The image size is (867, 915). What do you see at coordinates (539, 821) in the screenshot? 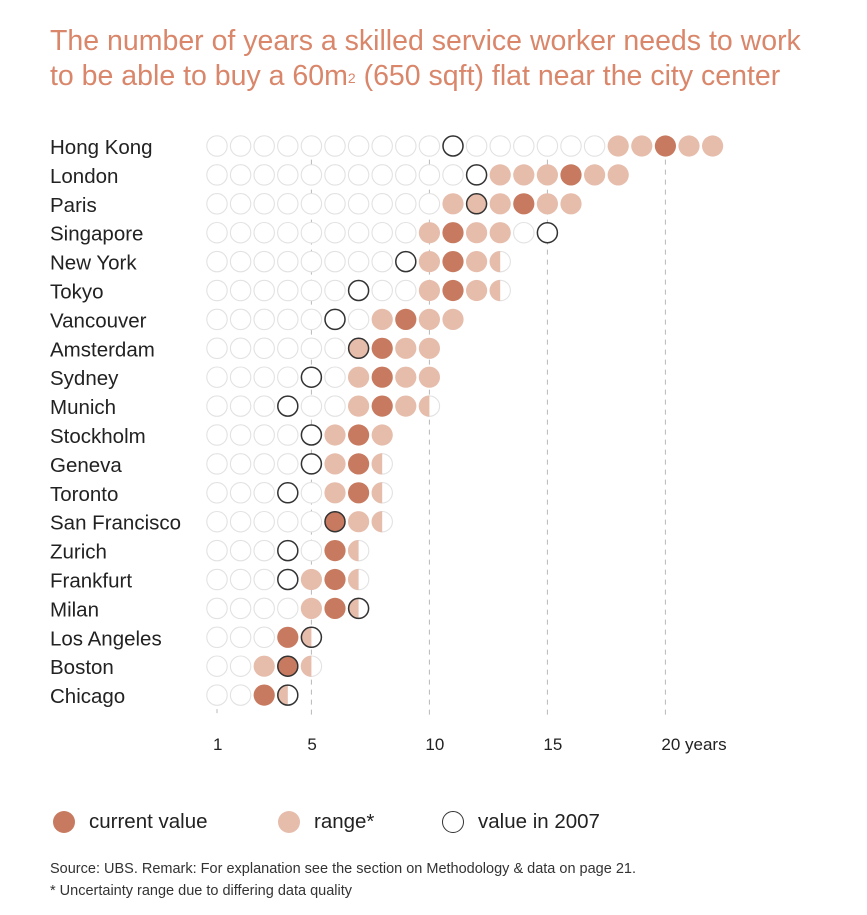
I see `legend-2007-label: value in 2007` at bounding box center [539, 821].